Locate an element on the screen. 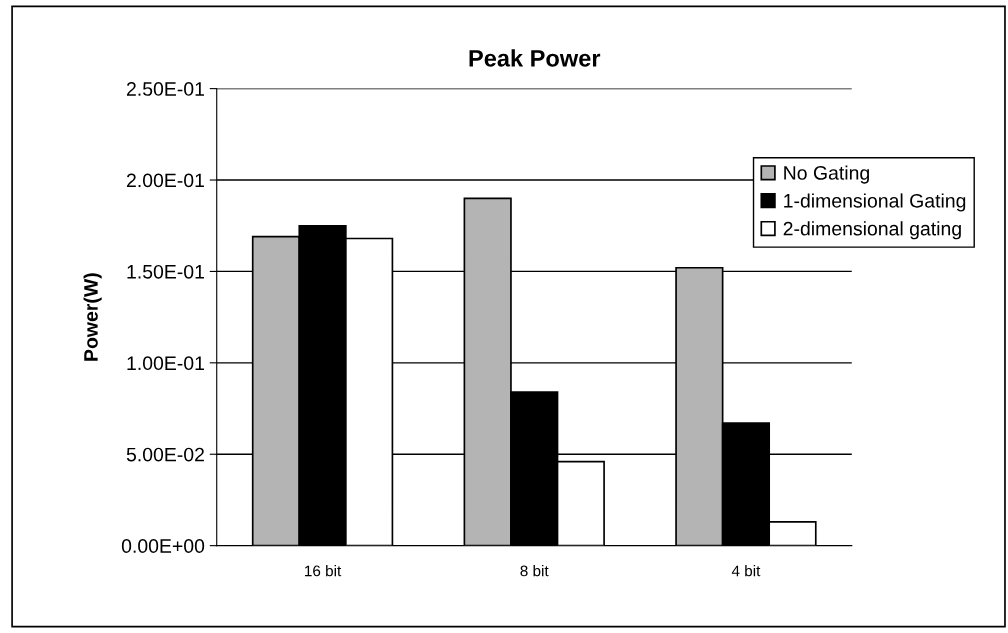 This screenshot has height=633, width=1008. y-tick-label: 2.00E-01 is located at coordinates (165, 180).